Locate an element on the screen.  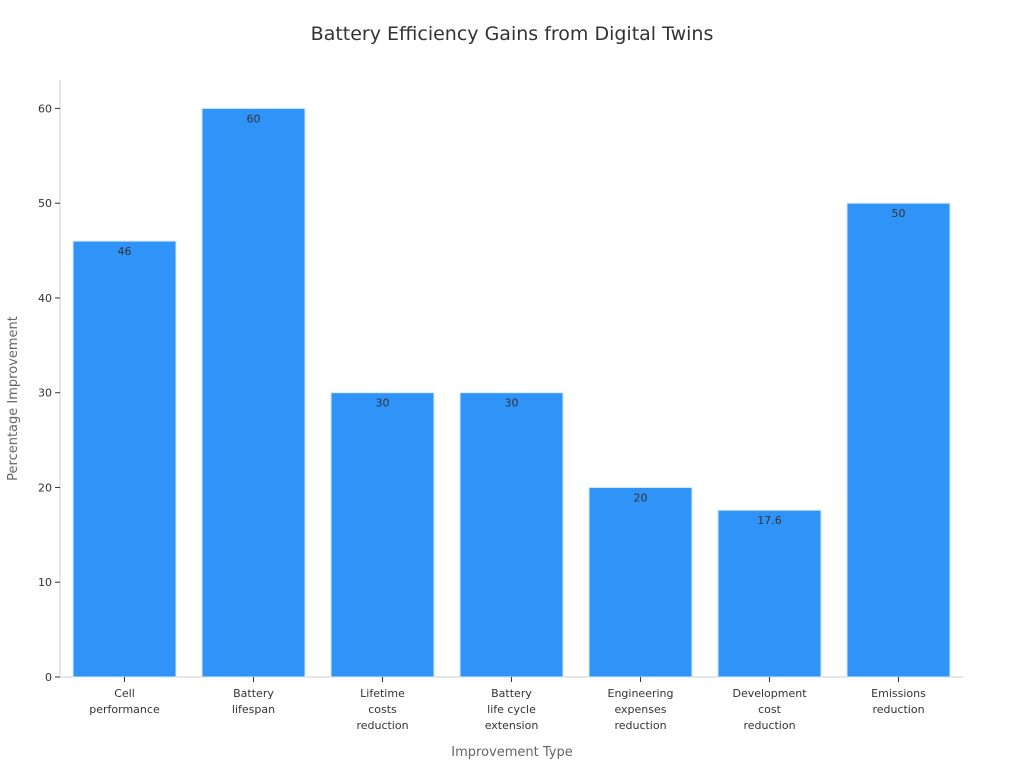
y-tick-label: 40 is located at coordinates (45, 298).